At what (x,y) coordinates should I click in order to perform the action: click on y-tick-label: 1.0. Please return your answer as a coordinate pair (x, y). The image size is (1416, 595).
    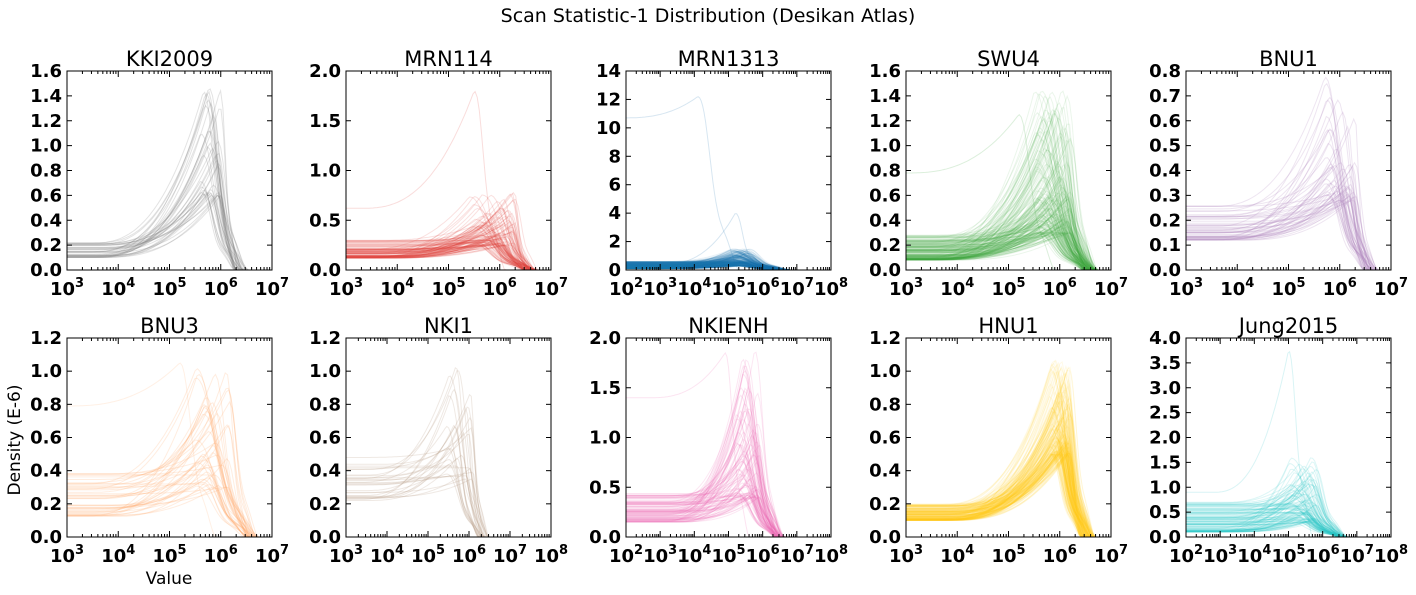
    Looking at the image, I should click on (325, 171).